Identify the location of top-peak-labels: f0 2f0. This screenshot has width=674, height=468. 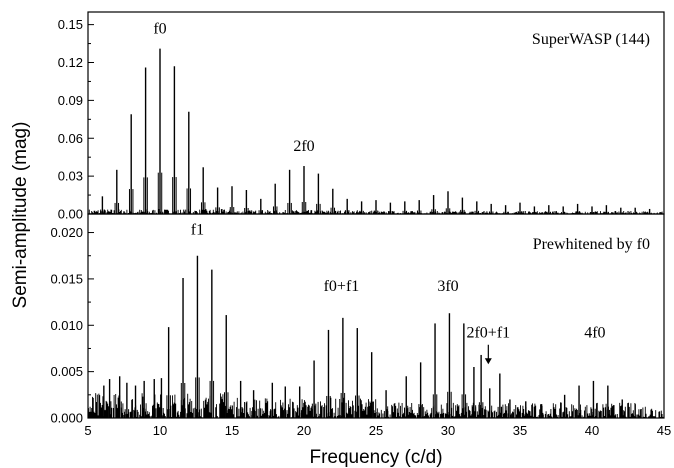
(233, 87).